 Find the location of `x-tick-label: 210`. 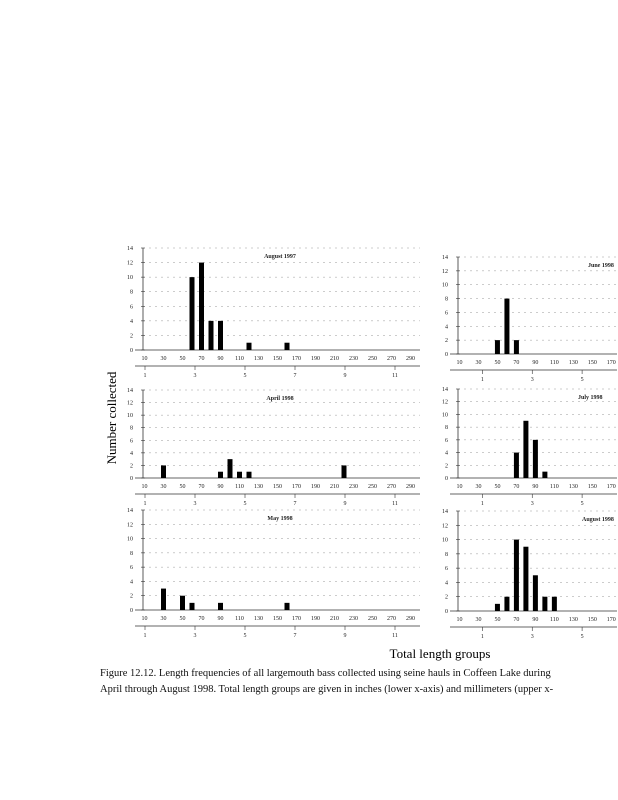

x-tick-label: 210 is located at coordinates (334, 619).